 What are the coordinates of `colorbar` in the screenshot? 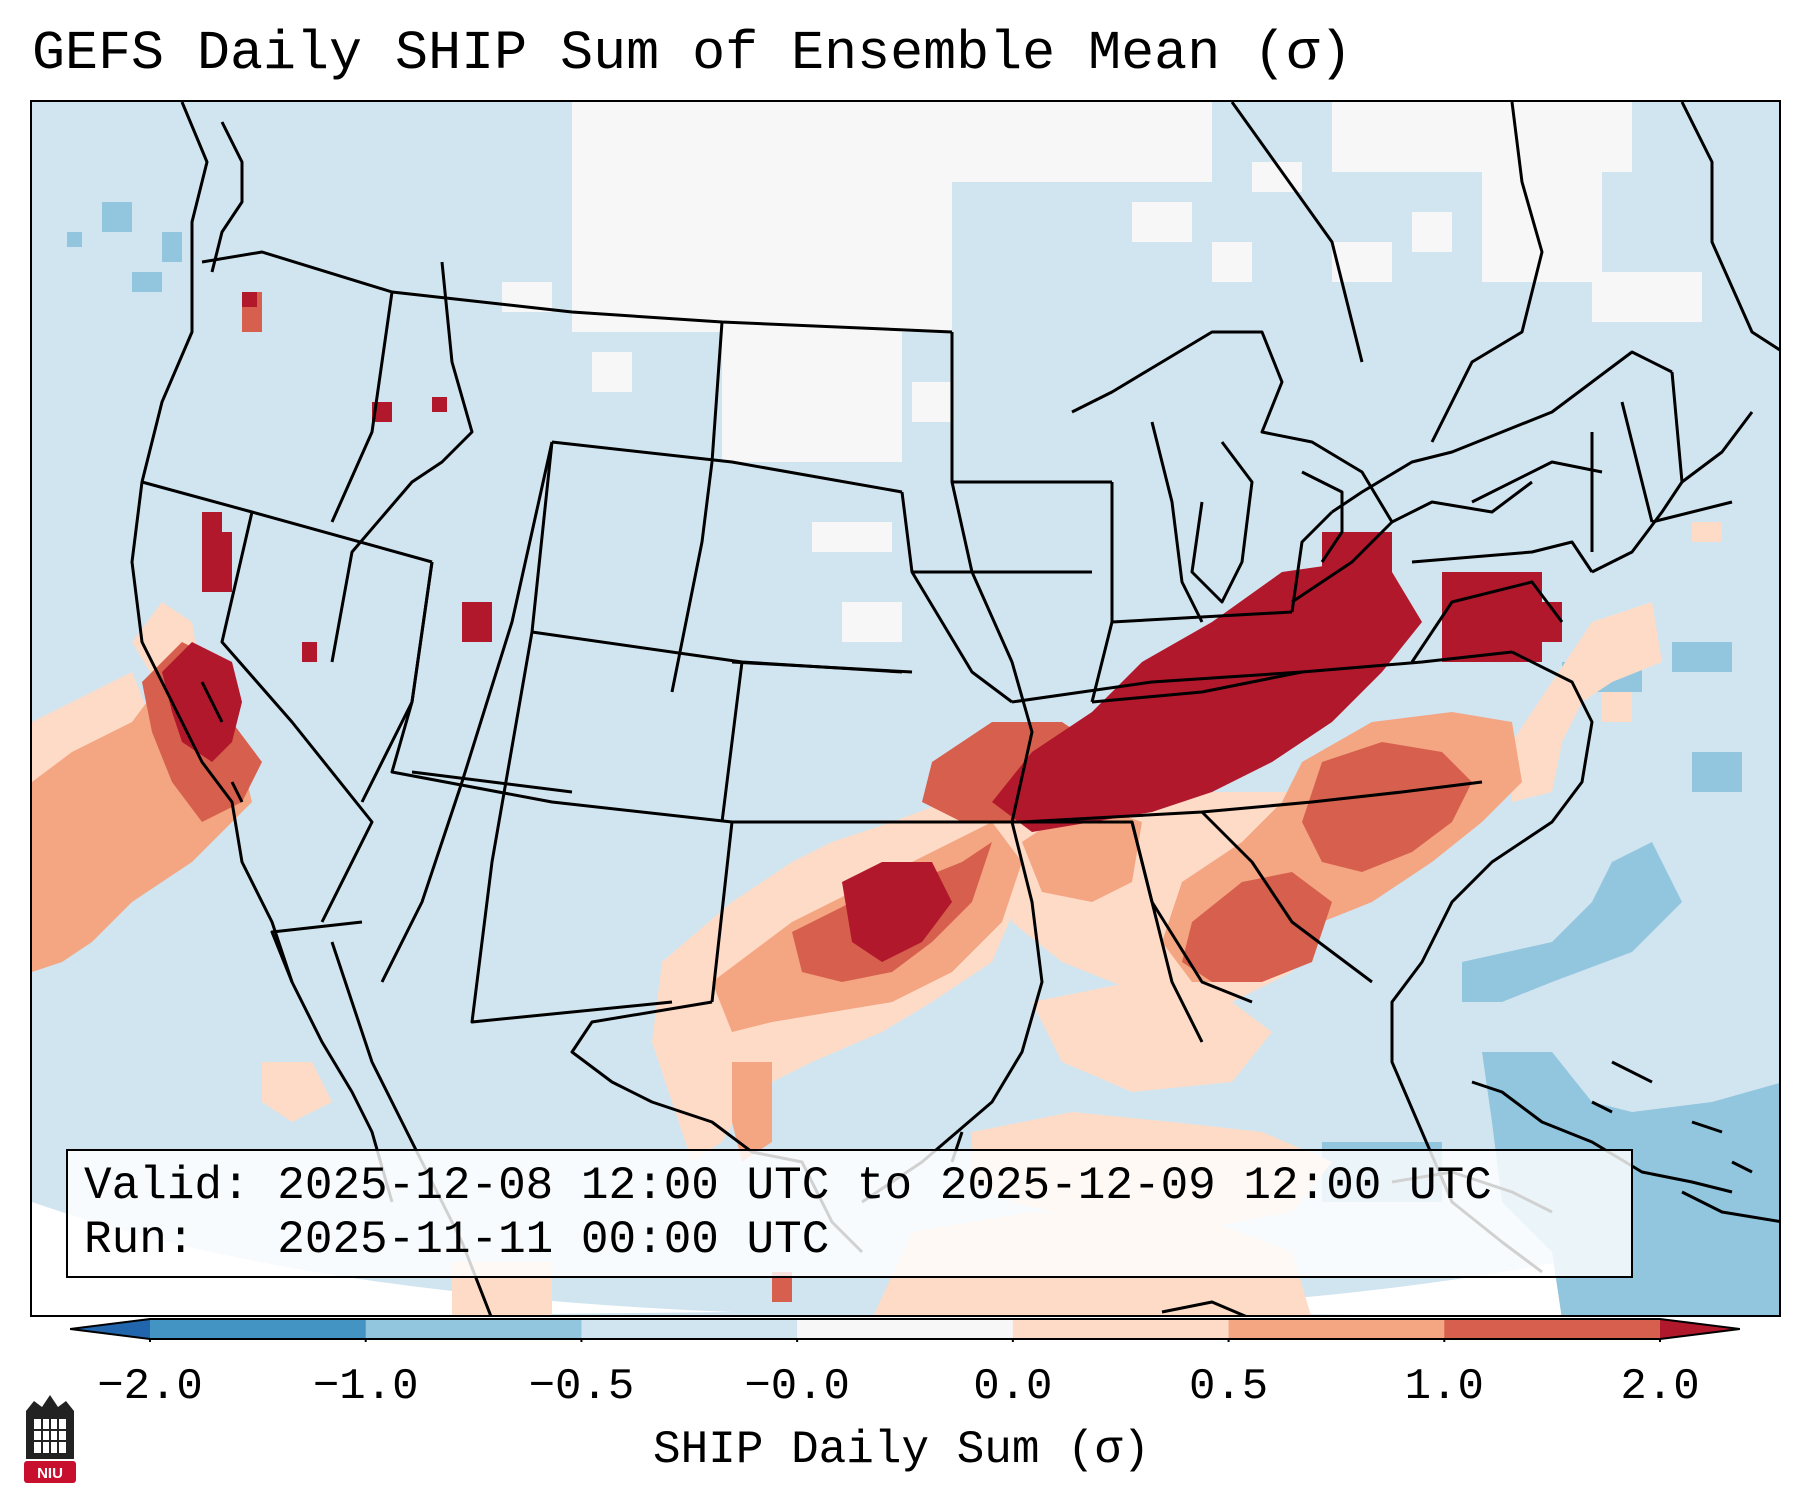 It's located at (905, 1330).